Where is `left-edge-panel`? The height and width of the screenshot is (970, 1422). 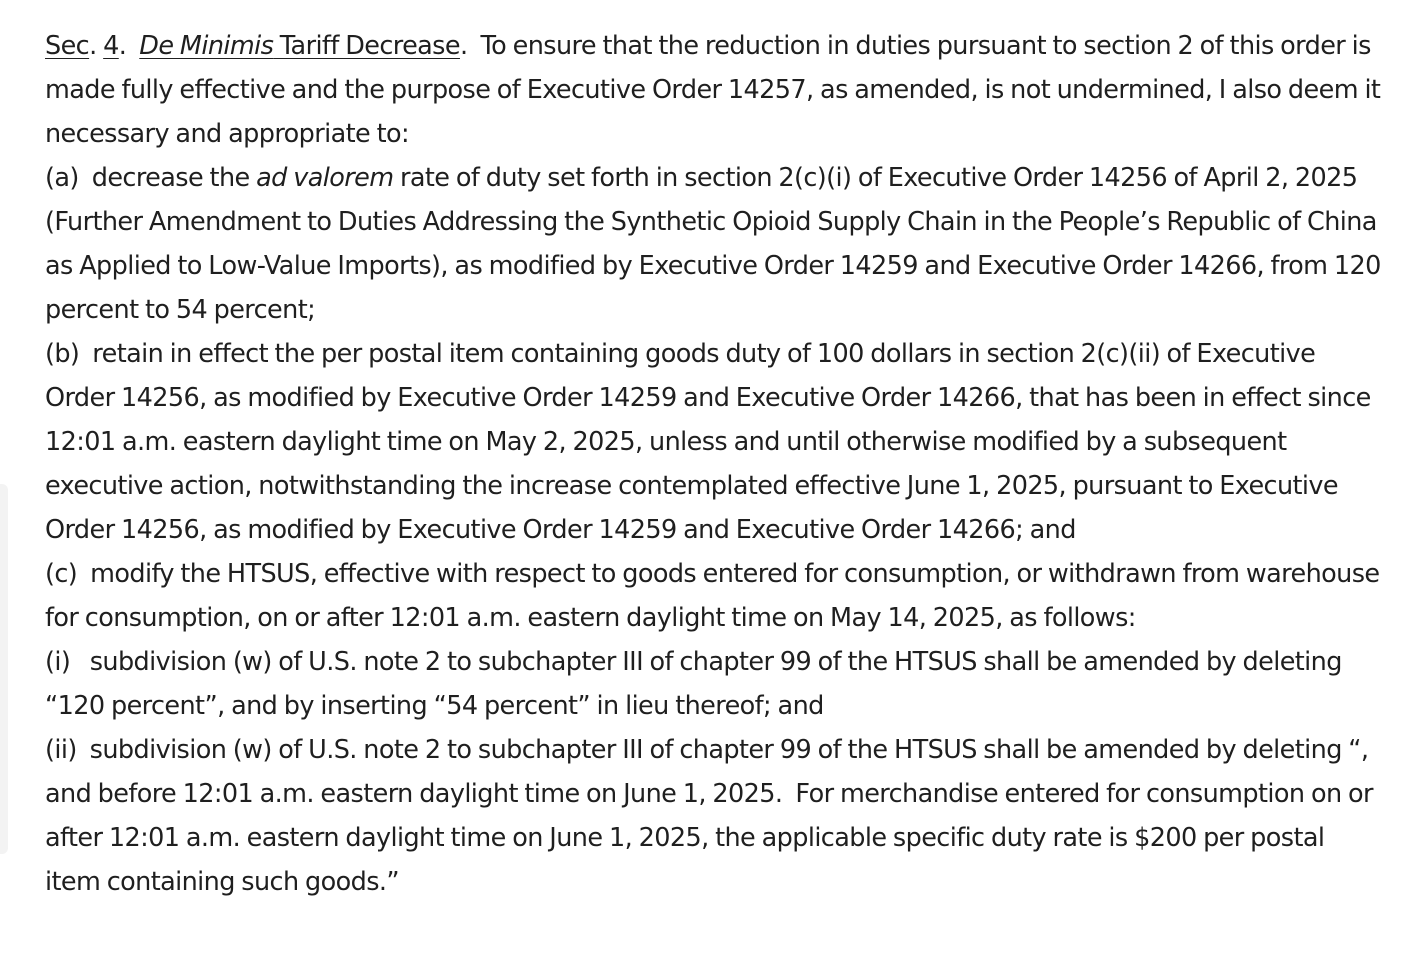
left-edge-panel is located at coordinates (4, 669).